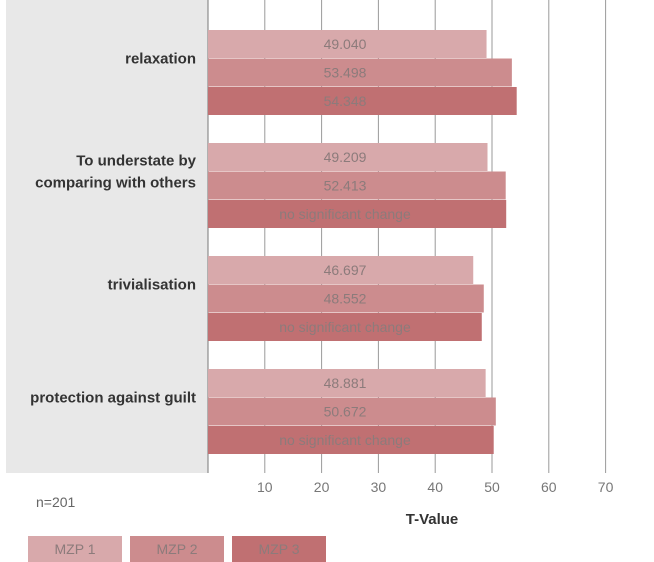 This screenshot has height=562, width=654. Describe the element at coordinates (492, 487) in the screenshot. I see `x-tick-label: 50` at that location.